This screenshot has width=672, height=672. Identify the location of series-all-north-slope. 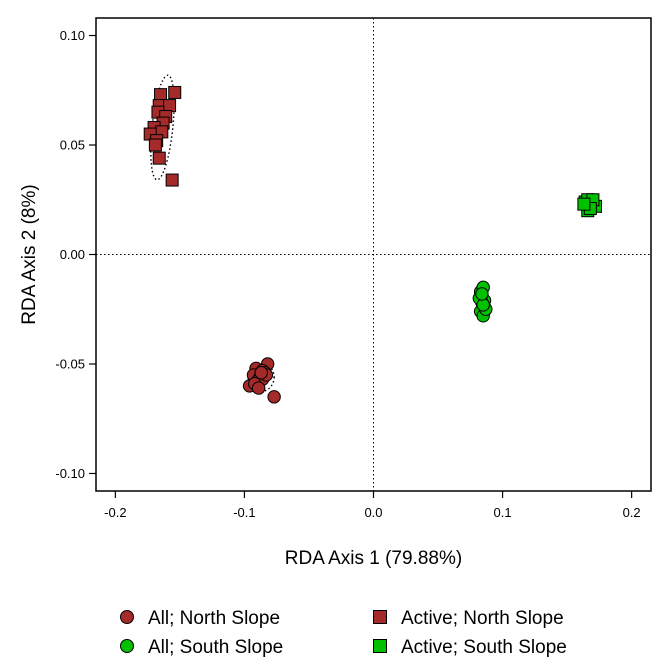
(261, 380).